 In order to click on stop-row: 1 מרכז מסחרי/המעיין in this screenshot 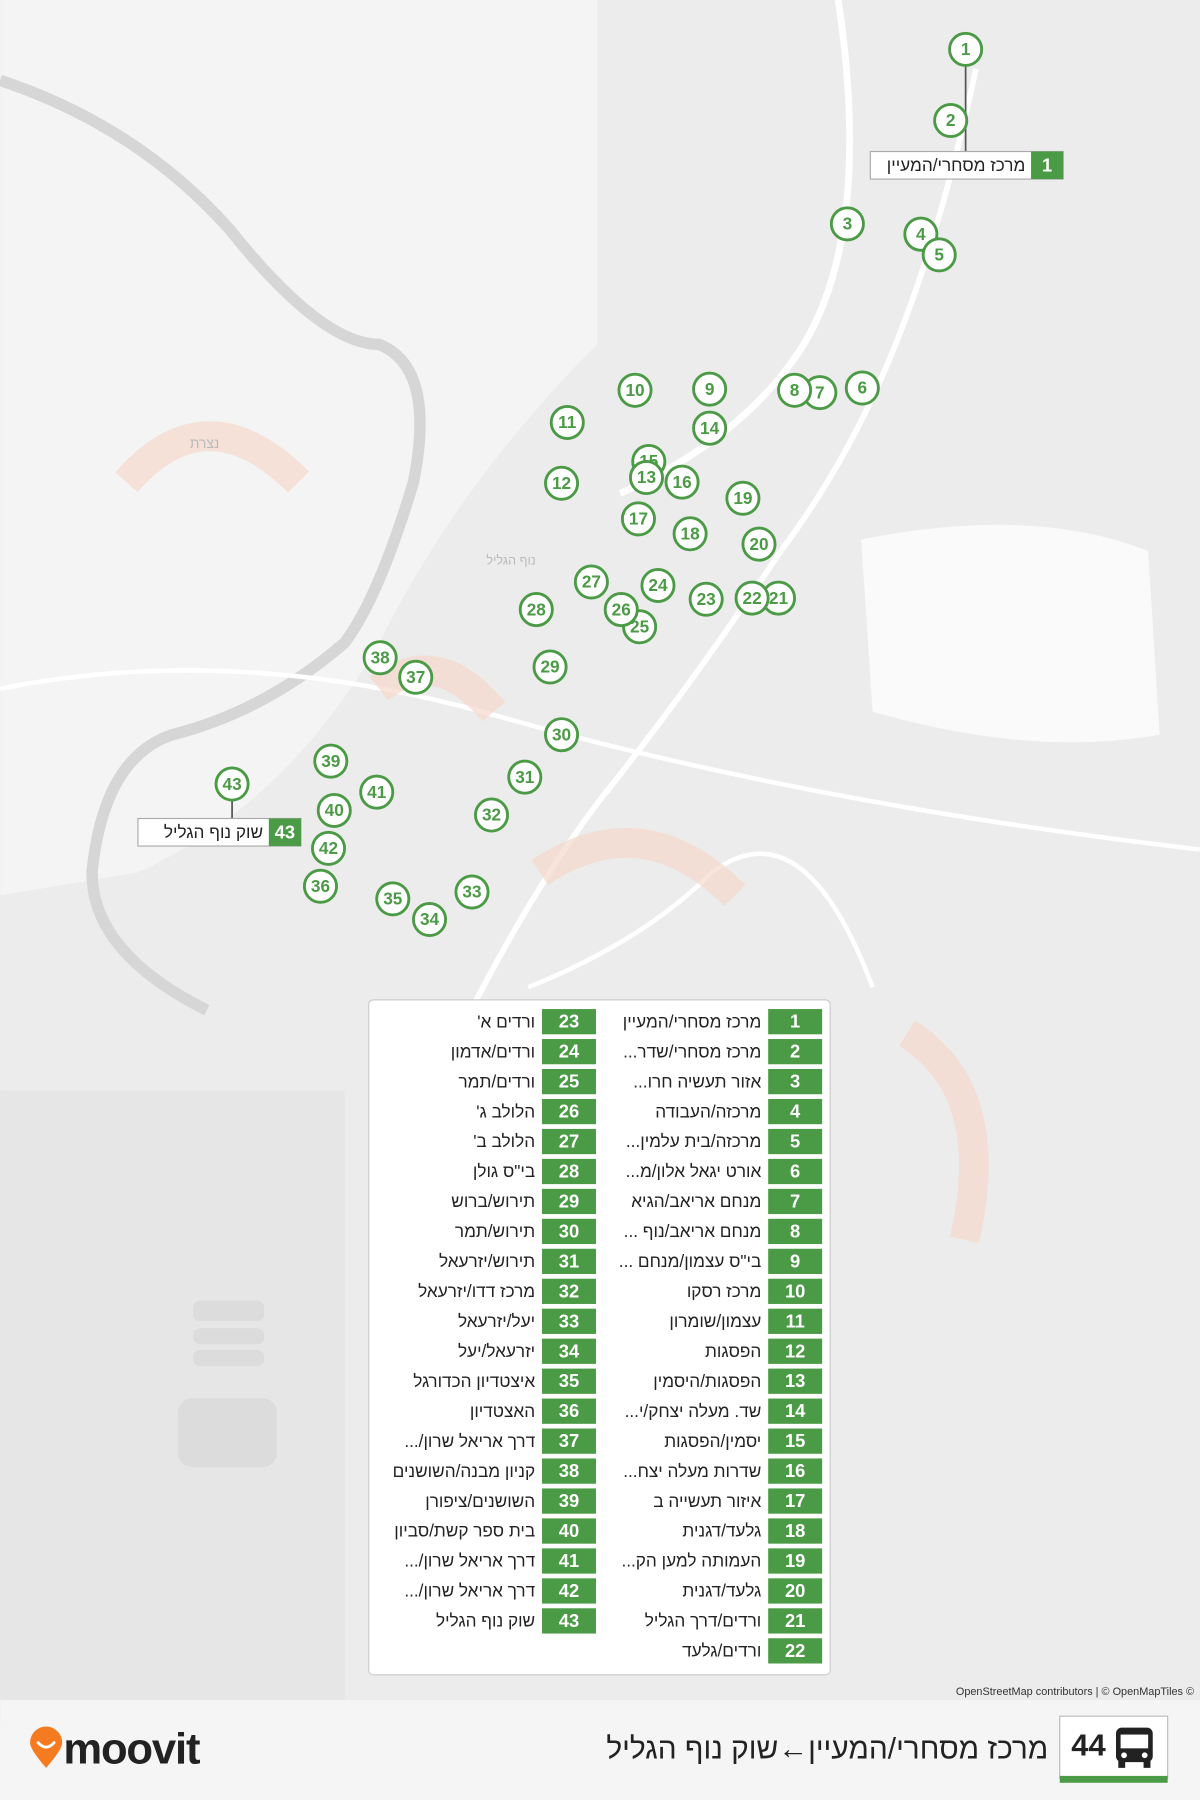, I will do `click(723, 1022)`.